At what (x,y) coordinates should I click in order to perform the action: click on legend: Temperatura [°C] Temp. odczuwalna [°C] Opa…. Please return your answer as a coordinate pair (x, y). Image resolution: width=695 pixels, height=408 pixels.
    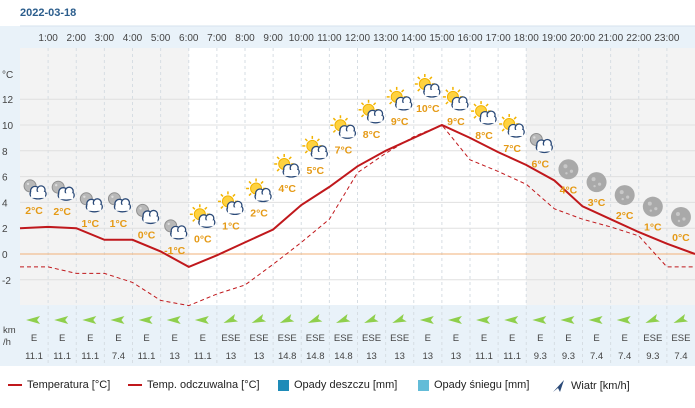
    Looking at the image, I should click on (347, 385).